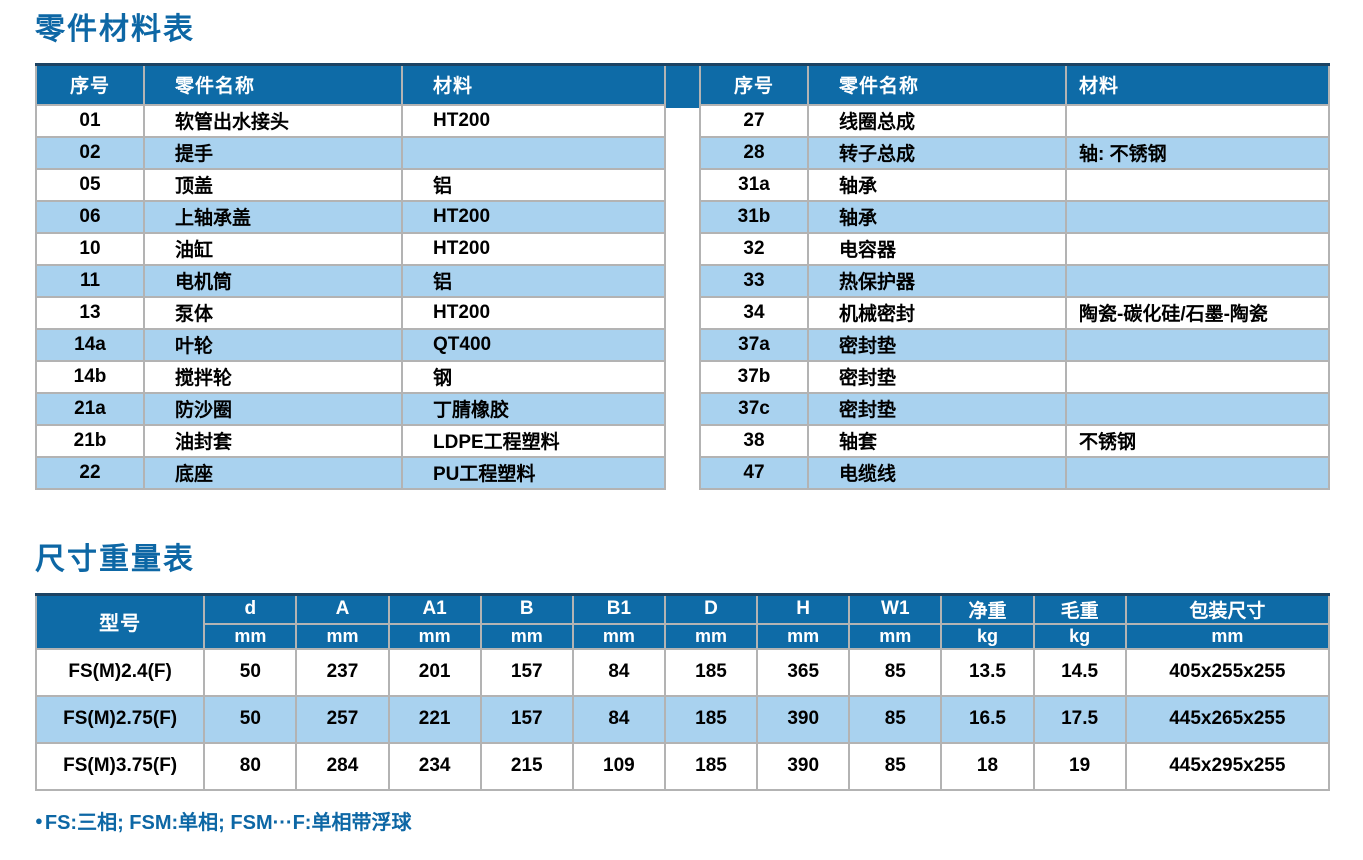 This screenshot has height=860, width=1363. Describe the element at coordinates (273, 184) in the screenshot. I see `part-name-cell: 顶盖` at that location.